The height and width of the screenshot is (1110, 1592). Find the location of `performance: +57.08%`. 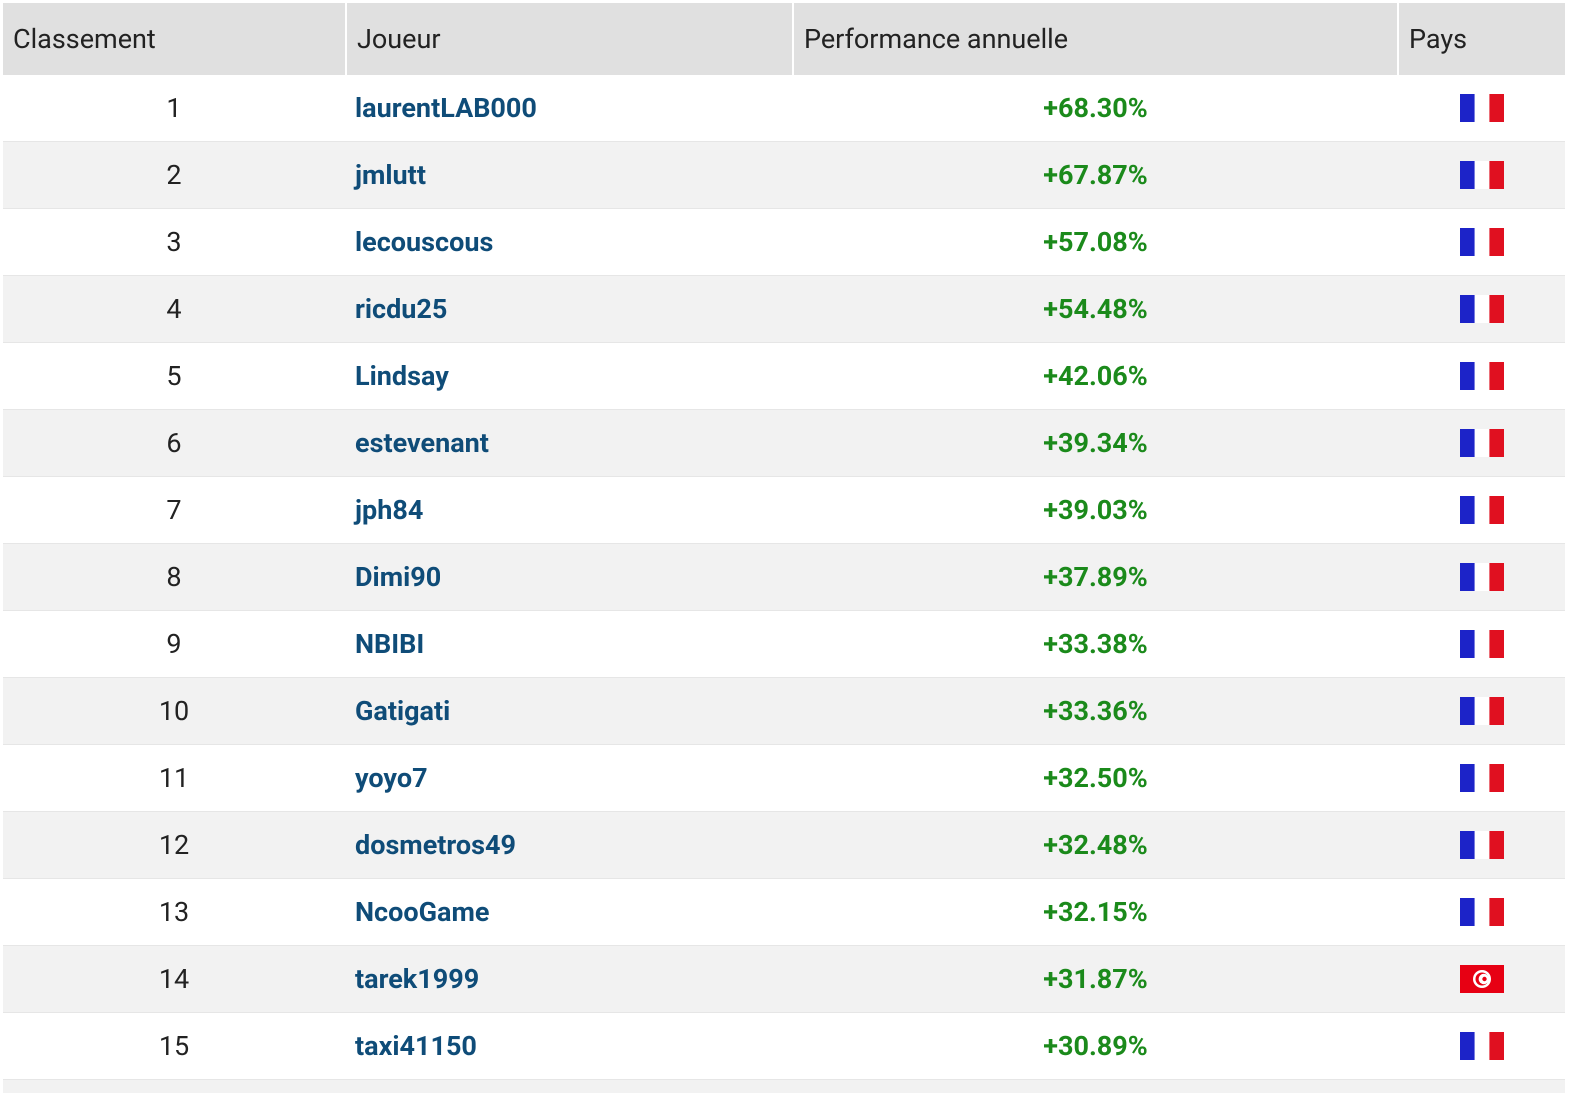

performance: +57.08% is located at coordinates (1095, 242).